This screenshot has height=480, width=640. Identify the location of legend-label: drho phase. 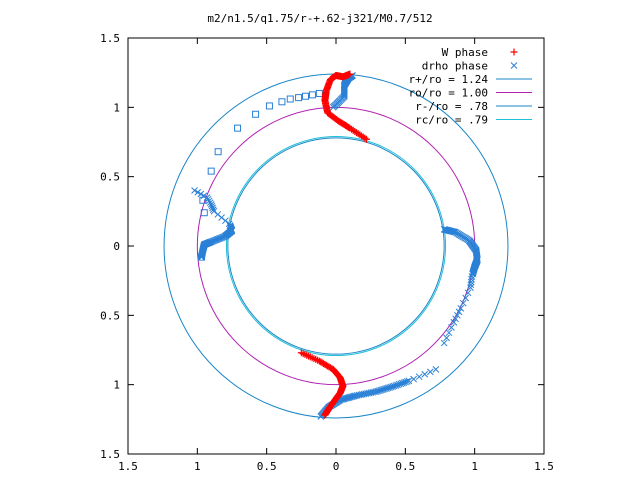
(455, 66).